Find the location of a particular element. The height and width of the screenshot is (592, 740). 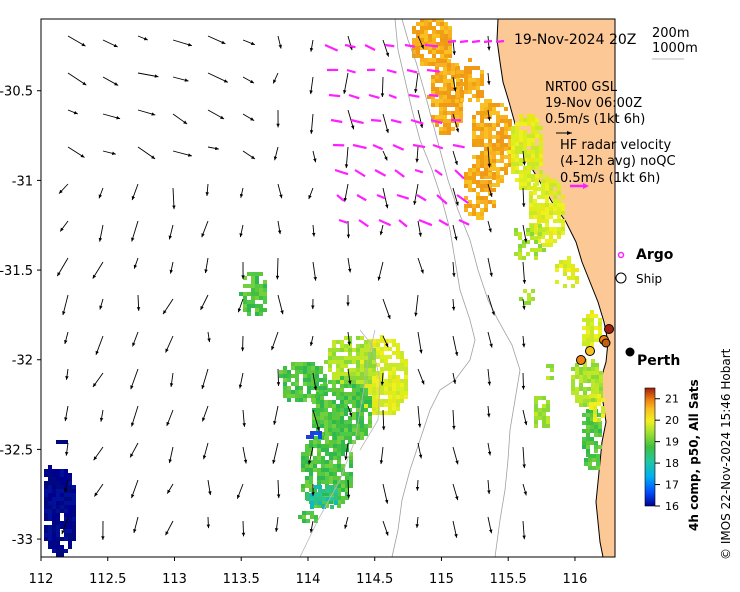

y-axis: -30.5-31-31.5-32-32.5-33 is located at coordinates (20, 316).